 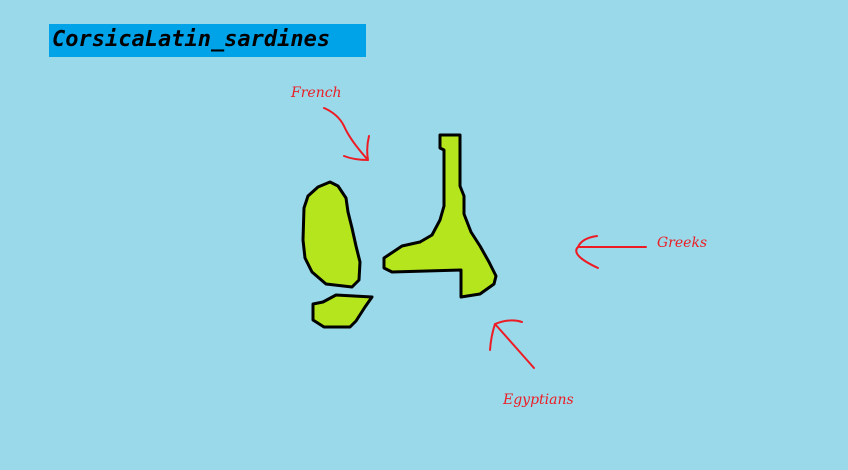 I want to click on egyptians-arrow, so click(x=512, y=344).